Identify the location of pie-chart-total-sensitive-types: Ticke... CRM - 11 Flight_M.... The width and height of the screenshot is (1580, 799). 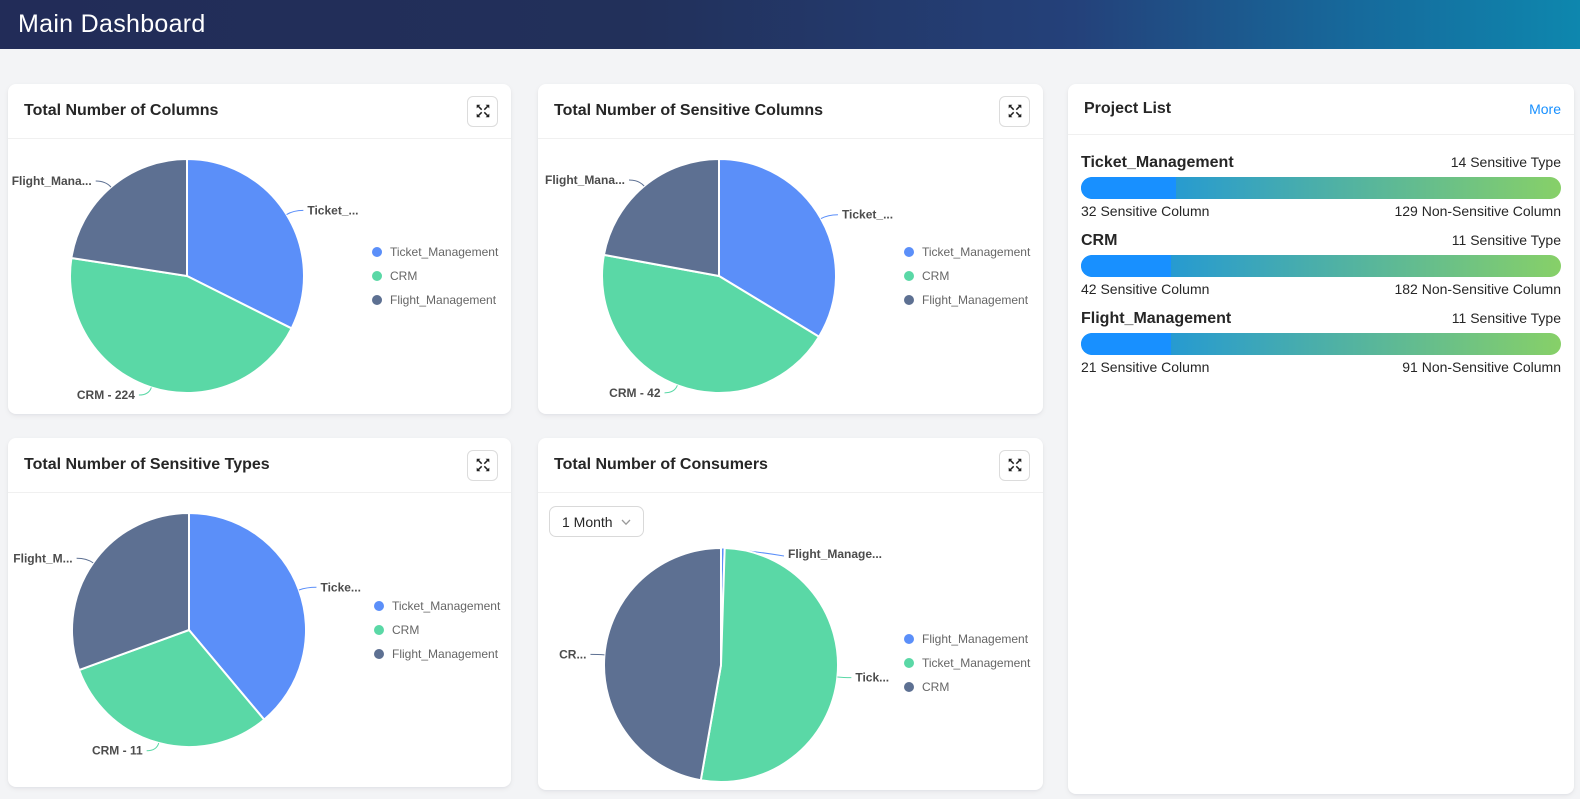
(187, 635).